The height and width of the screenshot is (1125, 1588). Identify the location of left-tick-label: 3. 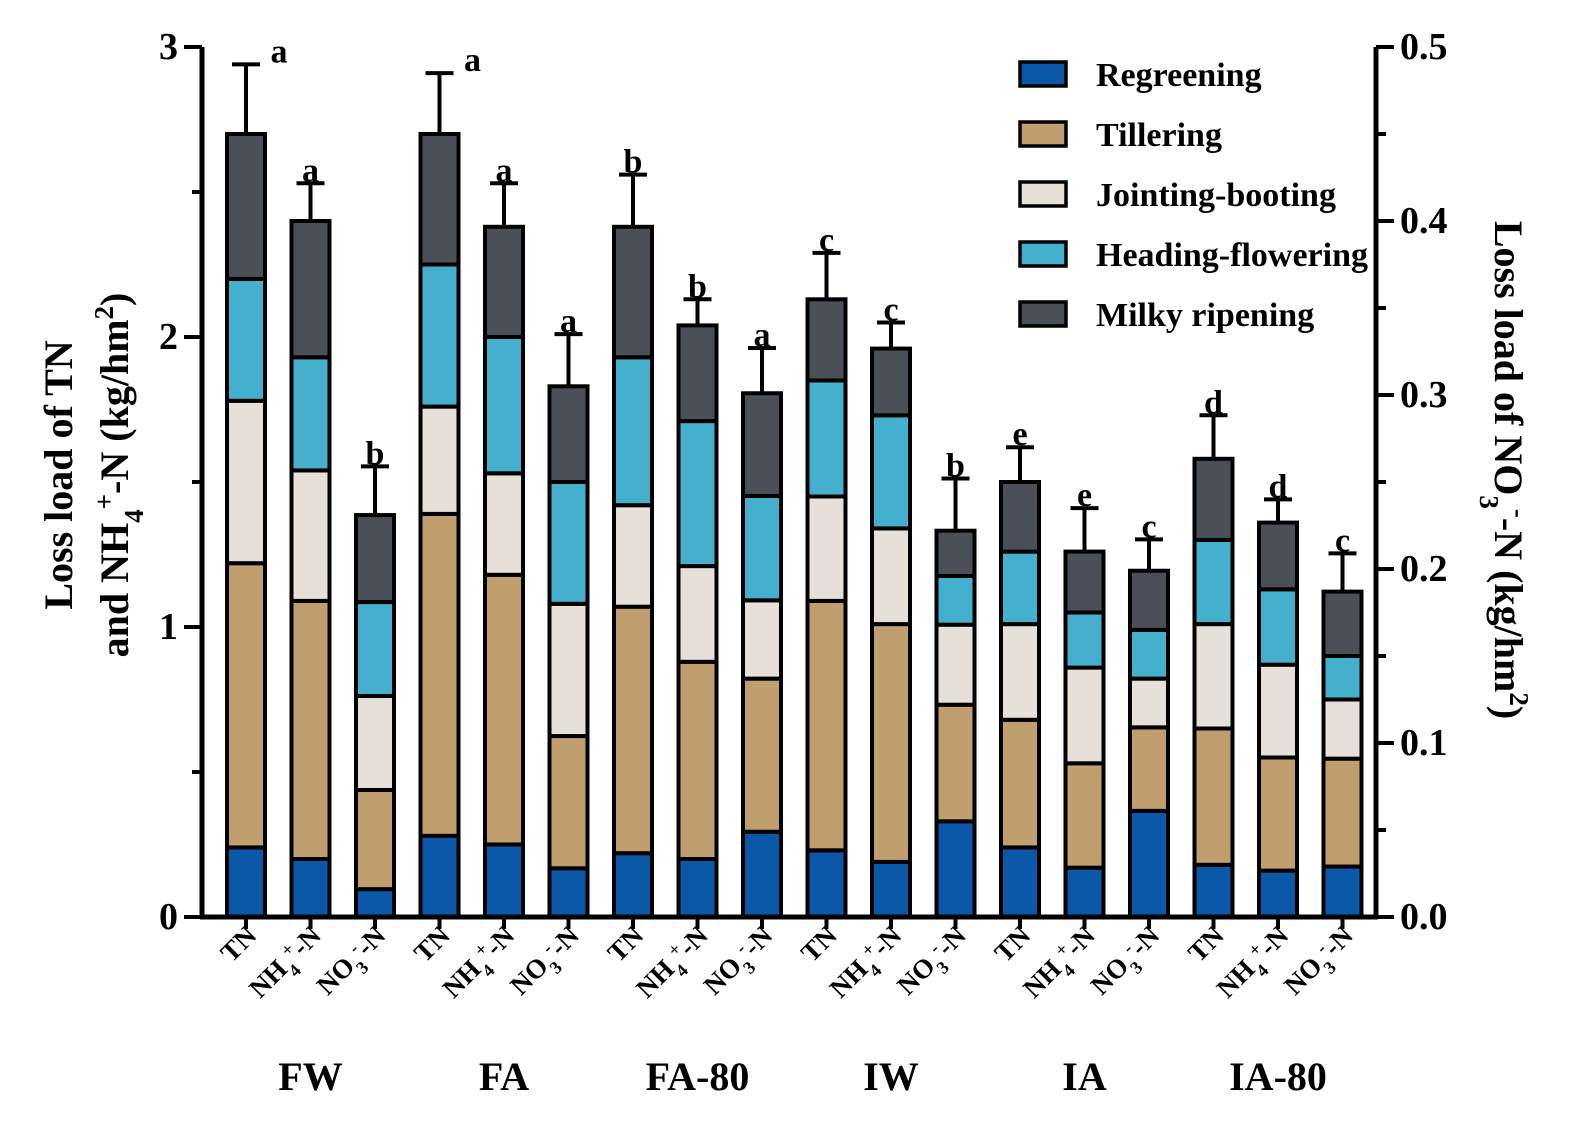
(168, 47).